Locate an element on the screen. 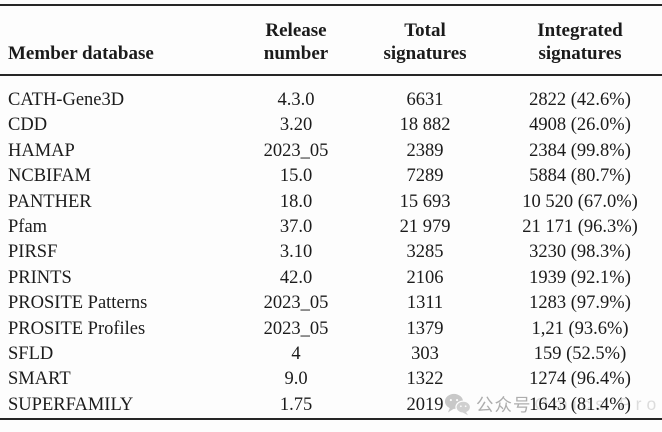 The image size is (662, 432). table-row: PANTHER 18.0 15 693 10 520 (67.0%) is located at coordinates (331, 202).